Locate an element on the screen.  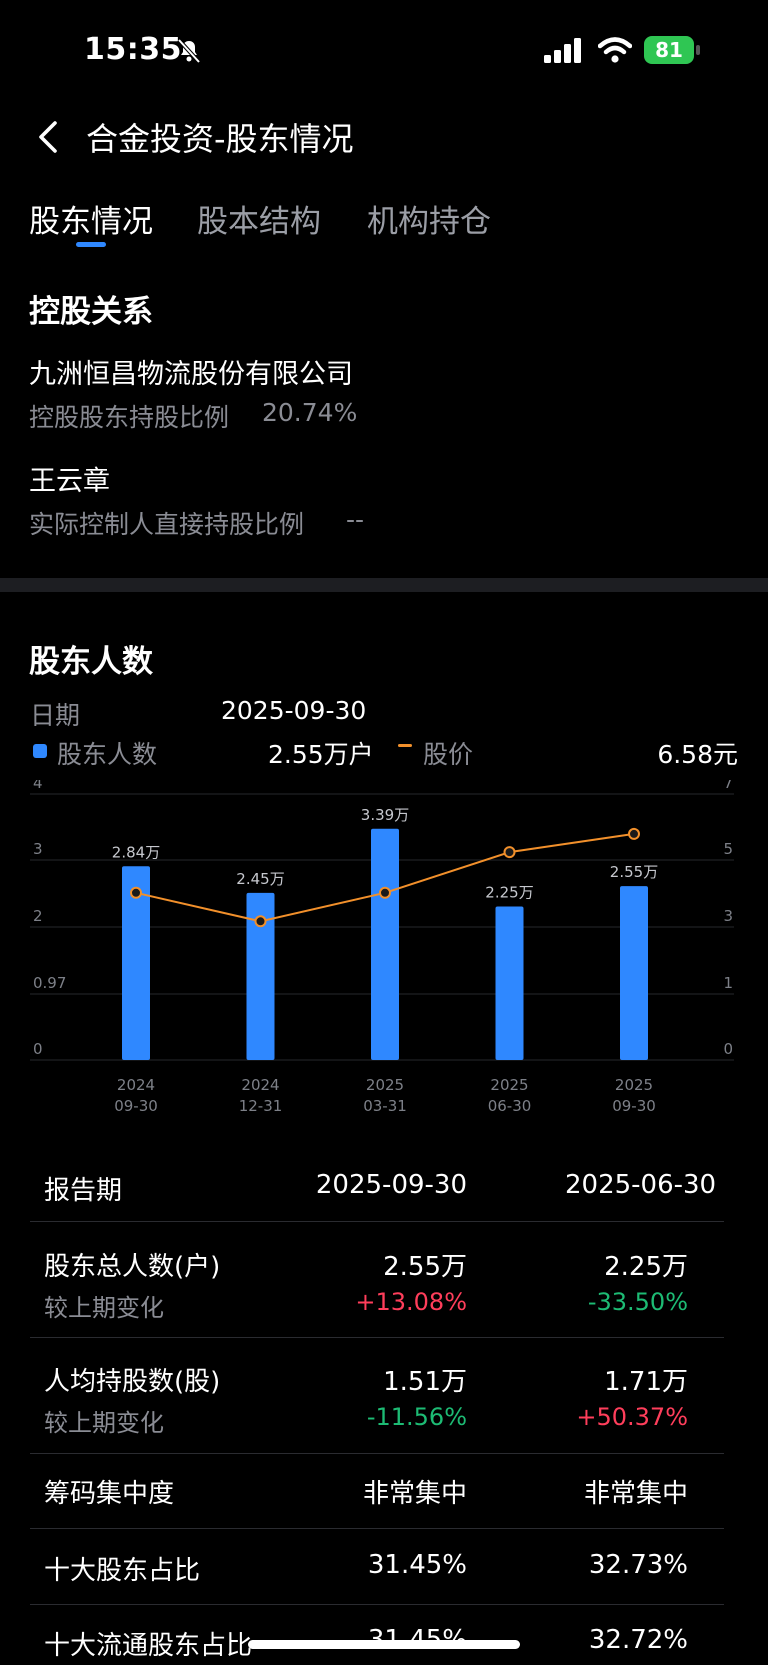
row-top10-col2: 32.73% is located at coordinates (638, 1565).